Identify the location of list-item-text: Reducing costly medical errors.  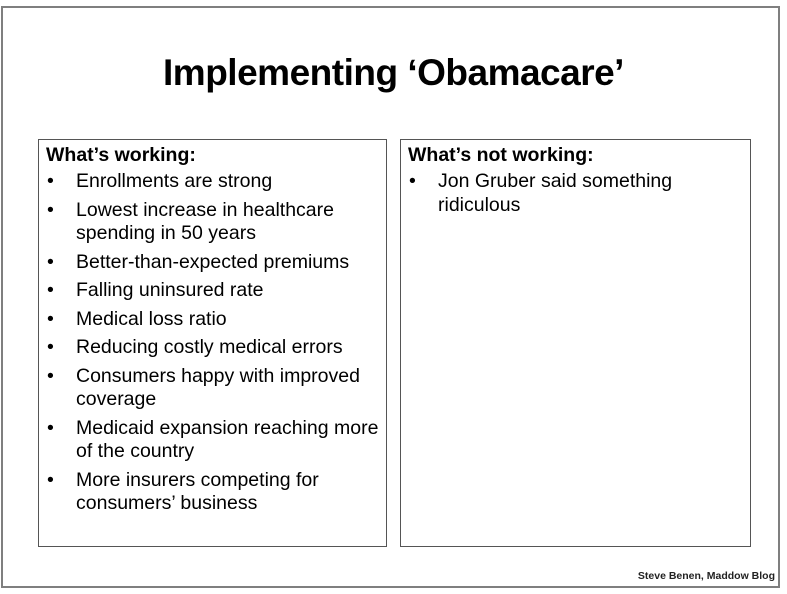
(209, 347).